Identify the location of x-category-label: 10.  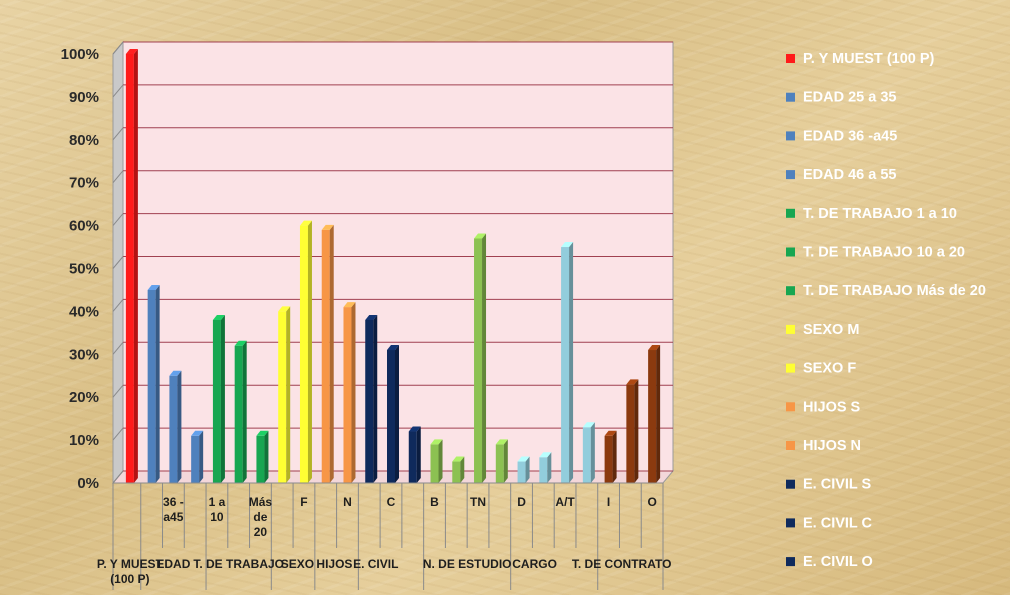
(217, 517).